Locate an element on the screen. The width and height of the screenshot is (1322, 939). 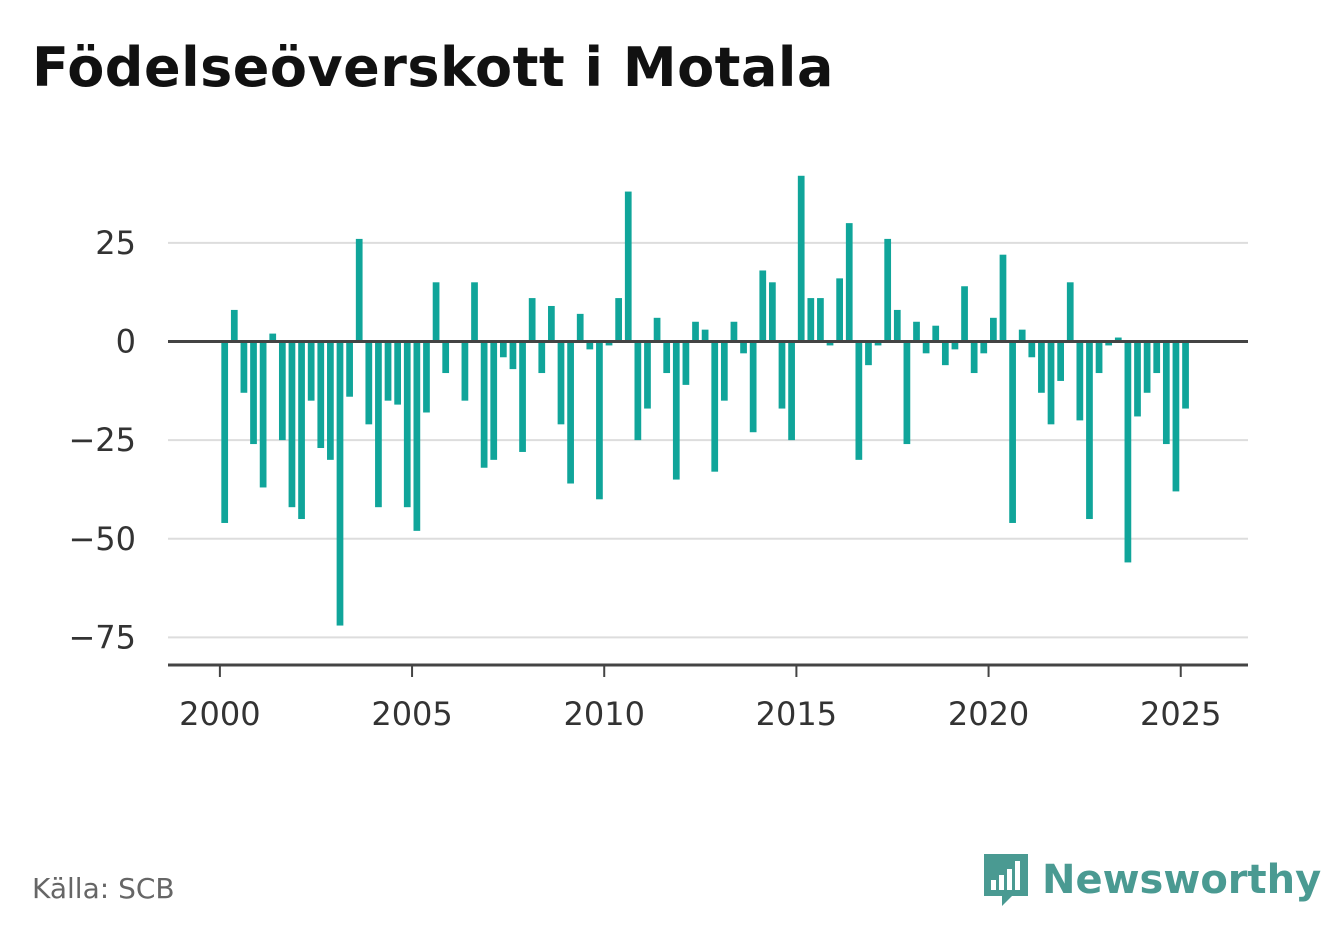
x-tick-label: 2015 is located at coordinates (796, 714).